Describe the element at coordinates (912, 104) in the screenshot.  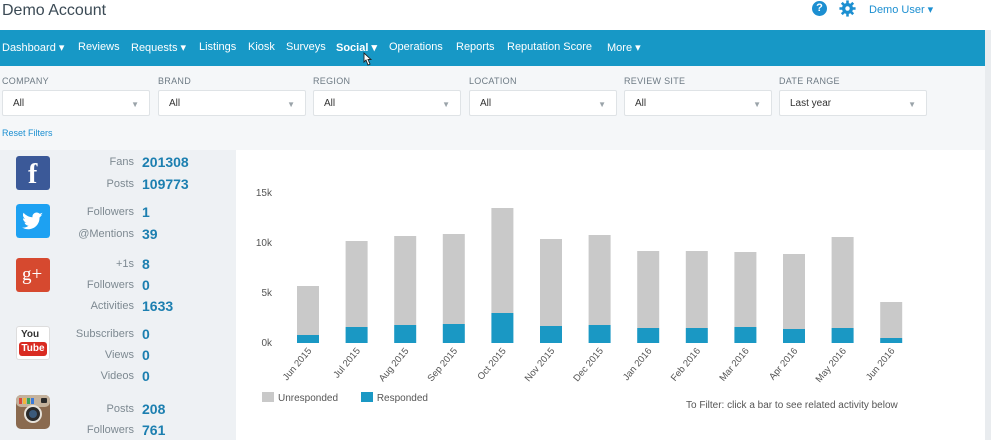
I see `chevron-down-icon: ▼` at that location.